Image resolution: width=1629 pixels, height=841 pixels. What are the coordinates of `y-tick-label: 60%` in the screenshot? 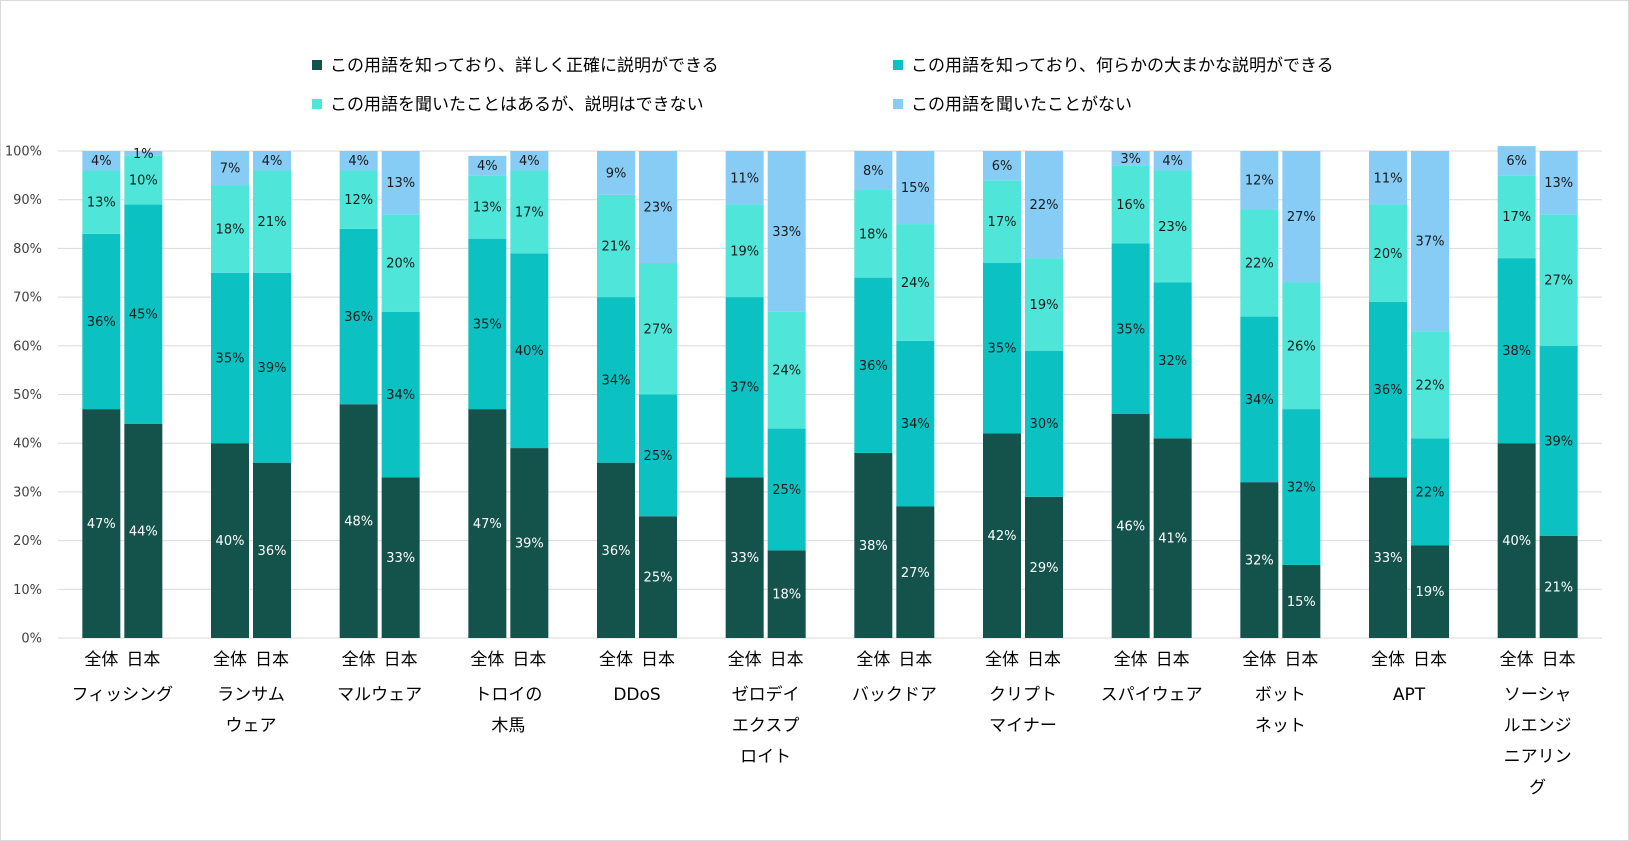 It's located at (27, 346).